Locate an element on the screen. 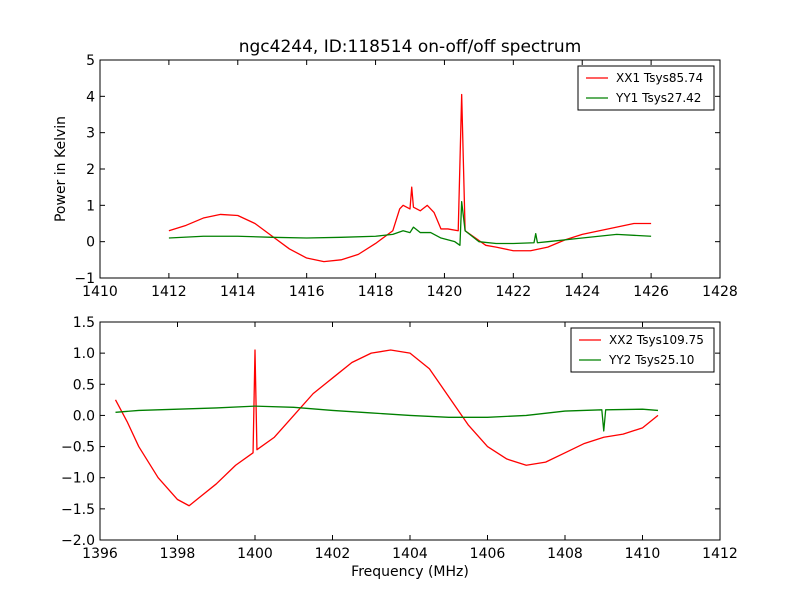 This screenshot has width=800, height=605. plot1-x-tick-label: 1410 is located at coordinates (100, 292).